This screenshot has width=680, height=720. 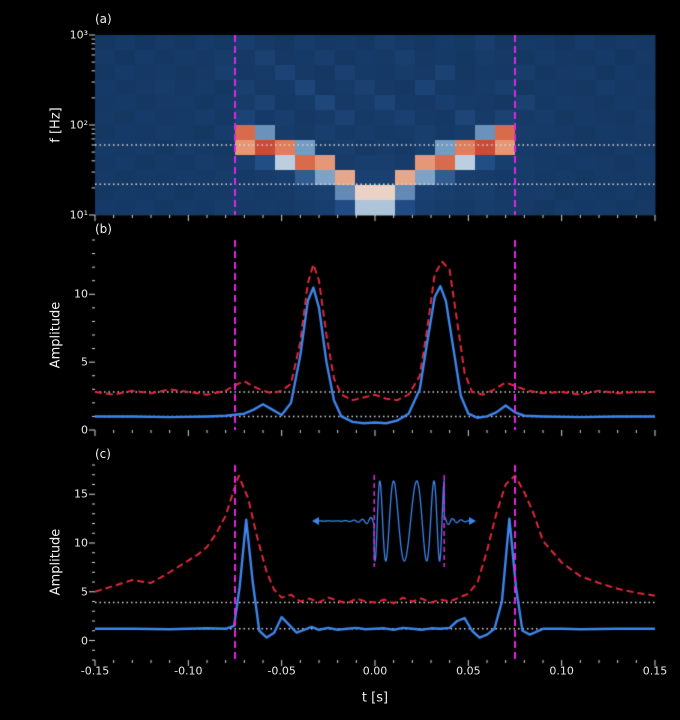 What do you see at coordinates (103, 454) in the screenshot?
I see `panel-label-c: (c)` at bounding box center [103, 454].